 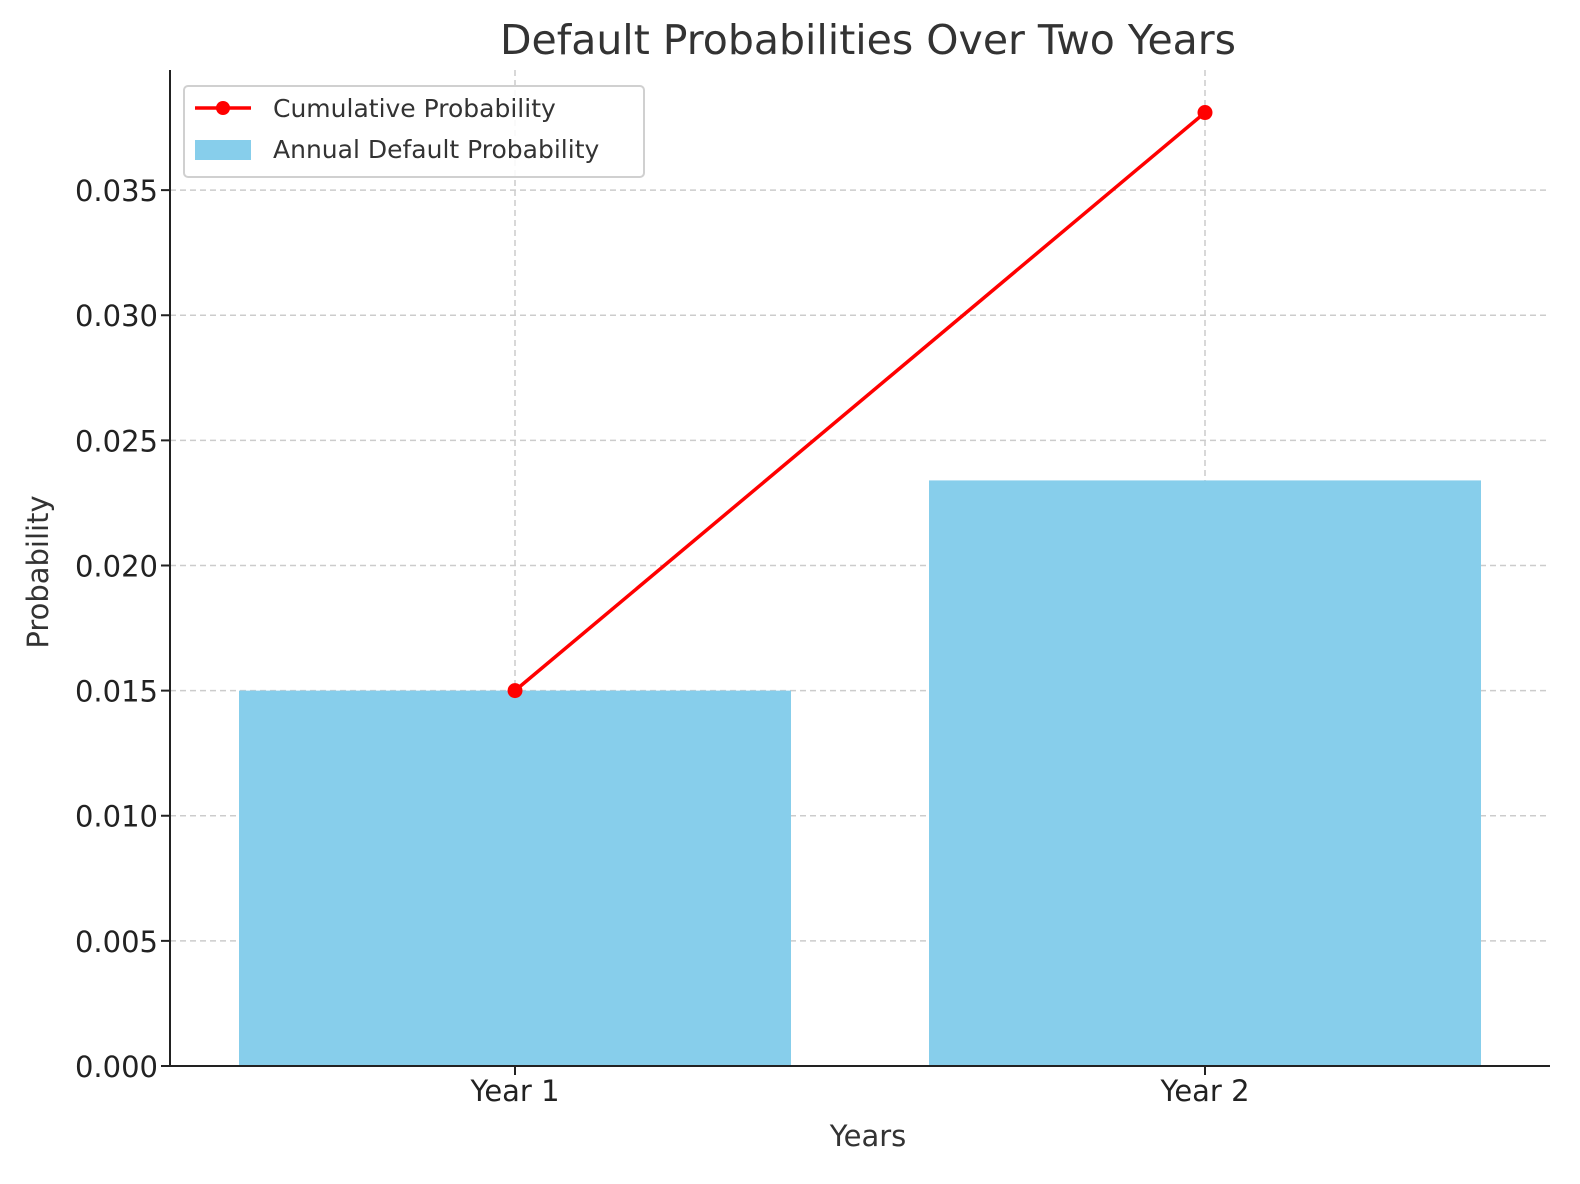 I want to click on x-tick-label: Year 2, so click(x=1204, y=1091).